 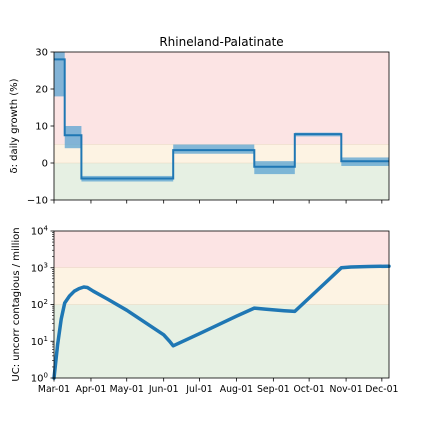 What do you see at coordinates (346, 389) in the screenshot?
I see `x-tick-label: Nov-01` at bounding box center [346, 389].